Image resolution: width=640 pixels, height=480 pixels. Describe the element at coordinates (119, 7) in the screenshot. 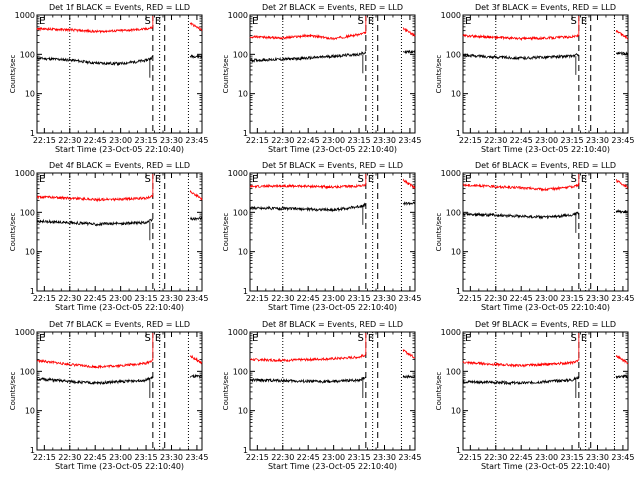

I see `panel-title: Det 1f BLACK = Events, RED = LLD` at that location.